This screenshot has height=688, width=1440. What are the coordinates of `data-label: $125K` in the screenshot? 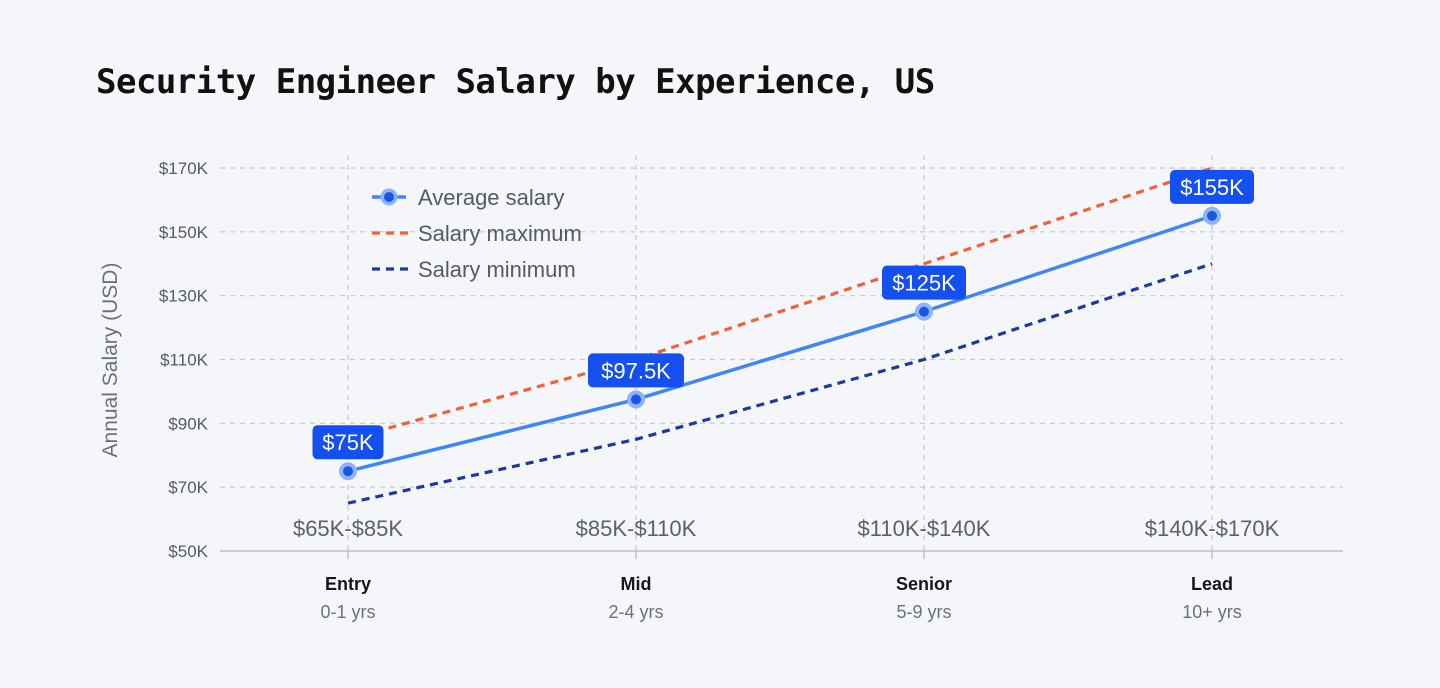 It's located at (924, 283).